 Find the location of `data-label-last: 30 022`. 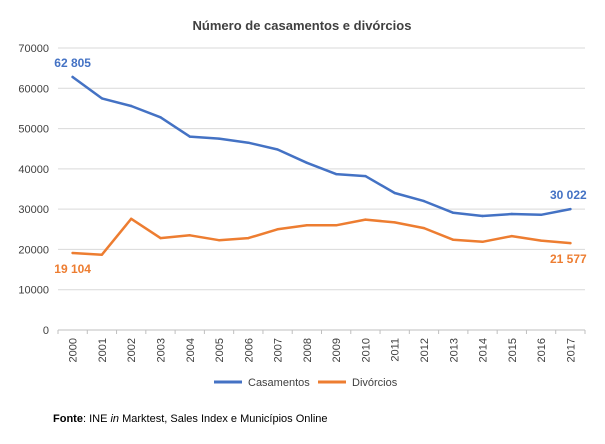

data-label-last: 30 022 is located at coordinates (568, 195).